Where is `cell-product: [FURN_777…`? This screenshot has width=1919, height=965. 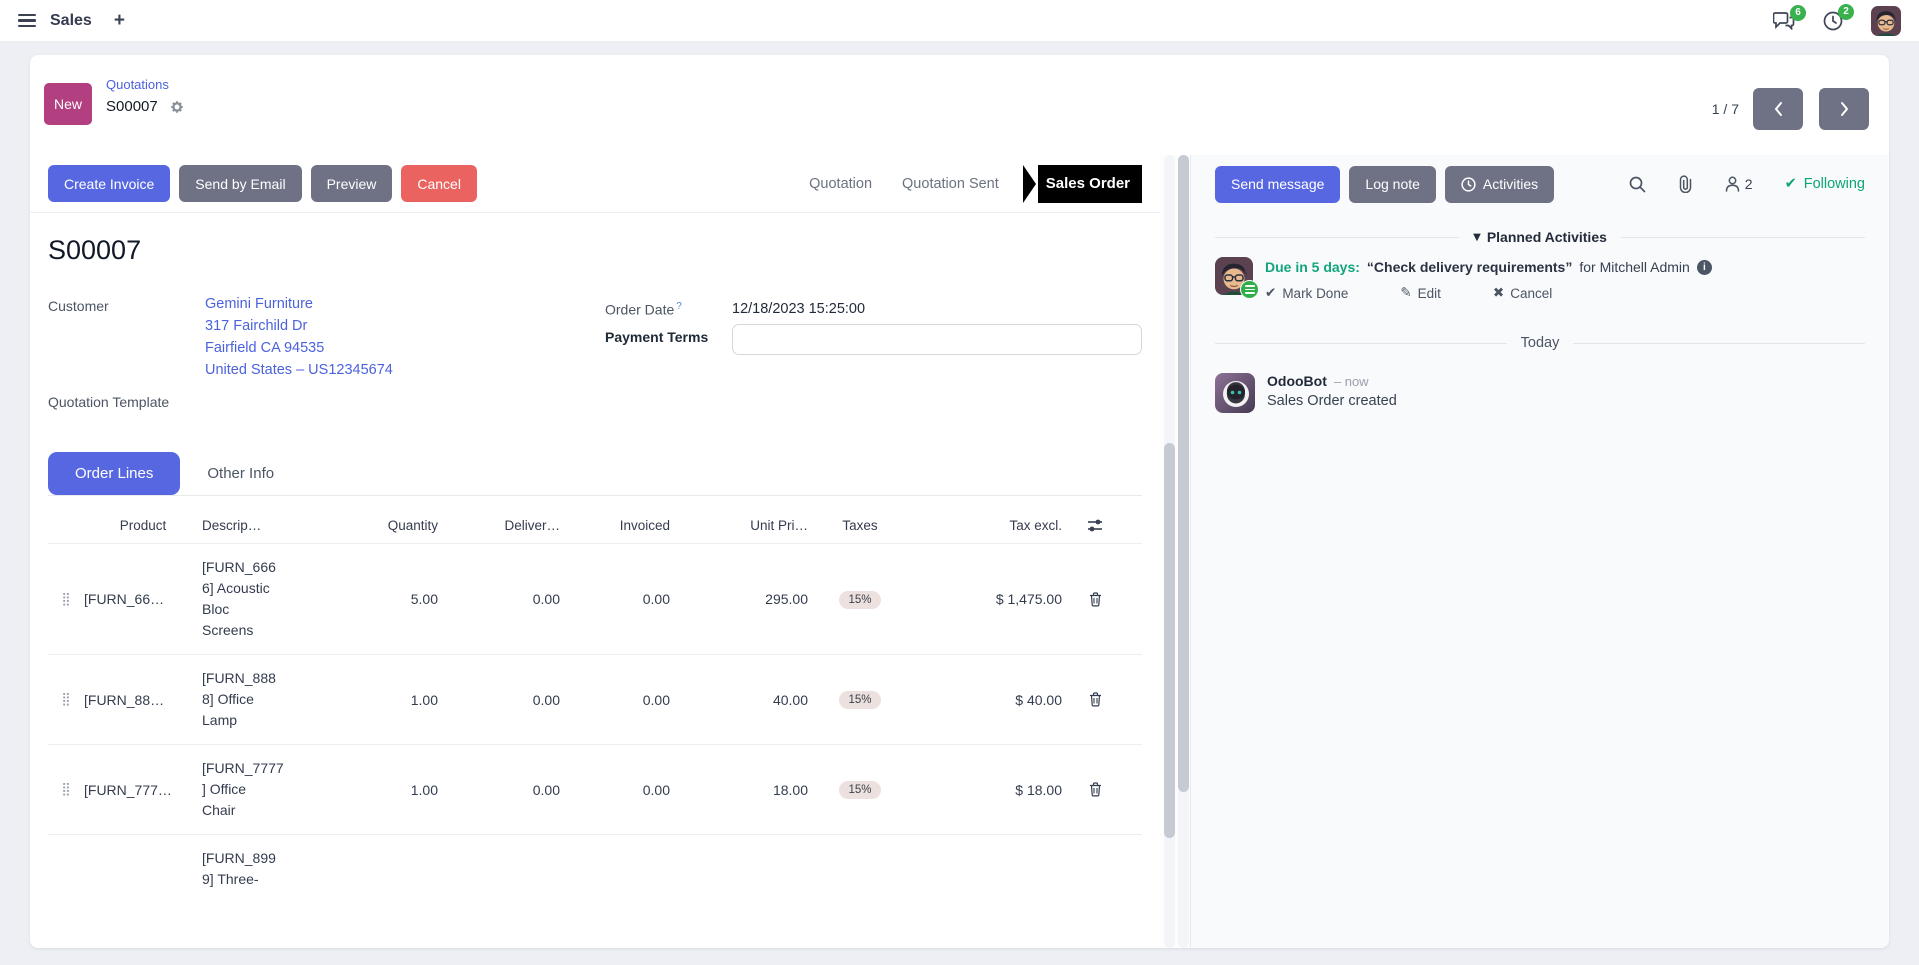 cell-product: [FURN_777… is located at coordinates (128, 789).